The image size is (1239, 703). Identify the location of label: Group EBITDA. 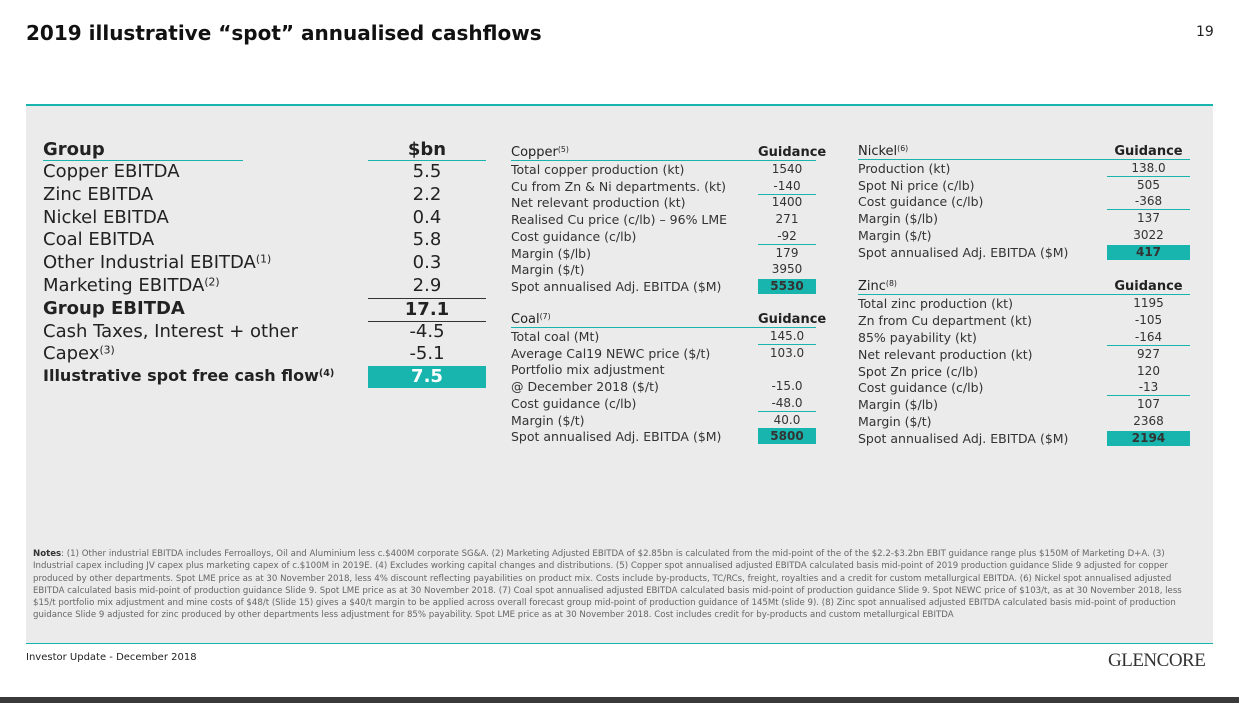
(114, 308).